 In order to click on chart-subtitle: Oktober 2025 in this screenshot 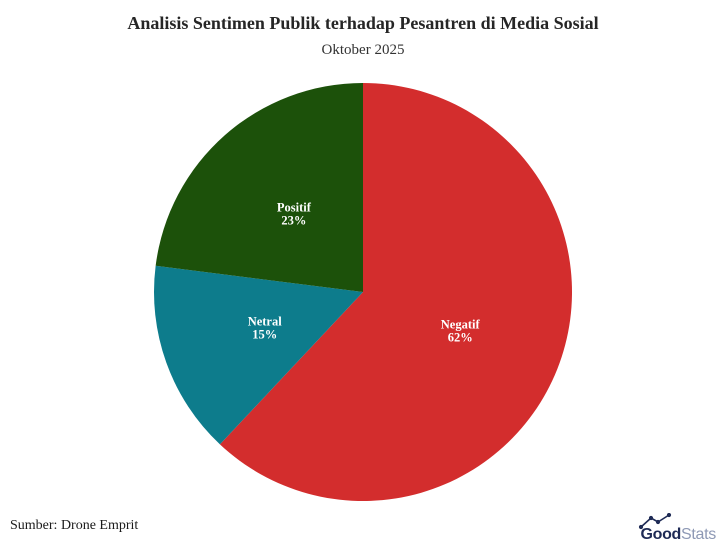, I will do `click(363, 50)`.